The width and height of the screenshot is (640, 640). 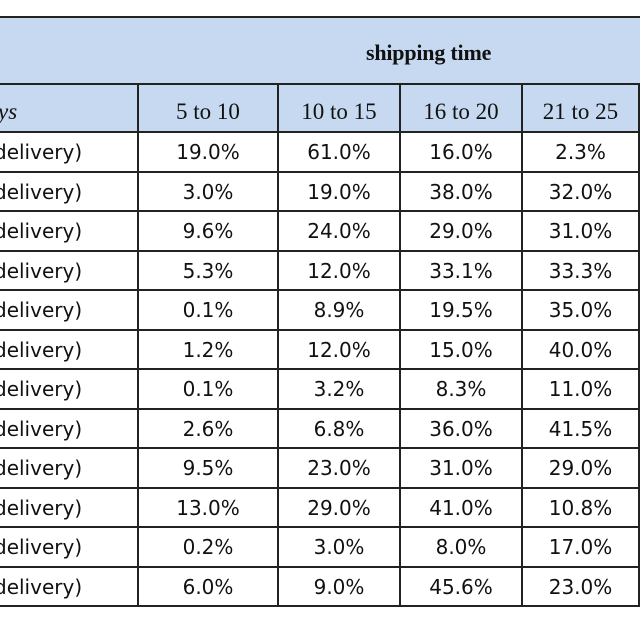 What do you see at coordinates (581, 548) in the screenshot?
I see `value-cell: 17.0%` at bounding box center [581, 548].